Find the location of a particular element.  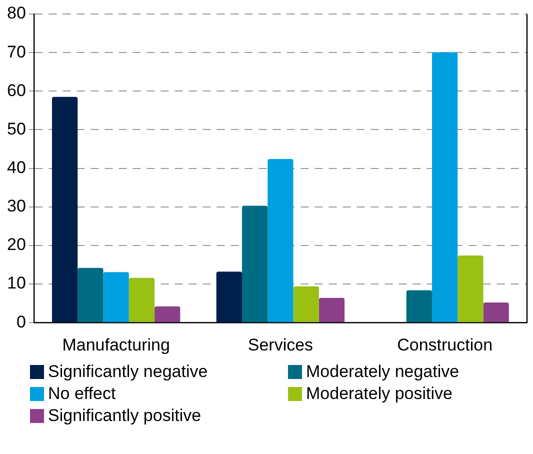

y-tick-label: 70 is located at coordinates (16, 52).